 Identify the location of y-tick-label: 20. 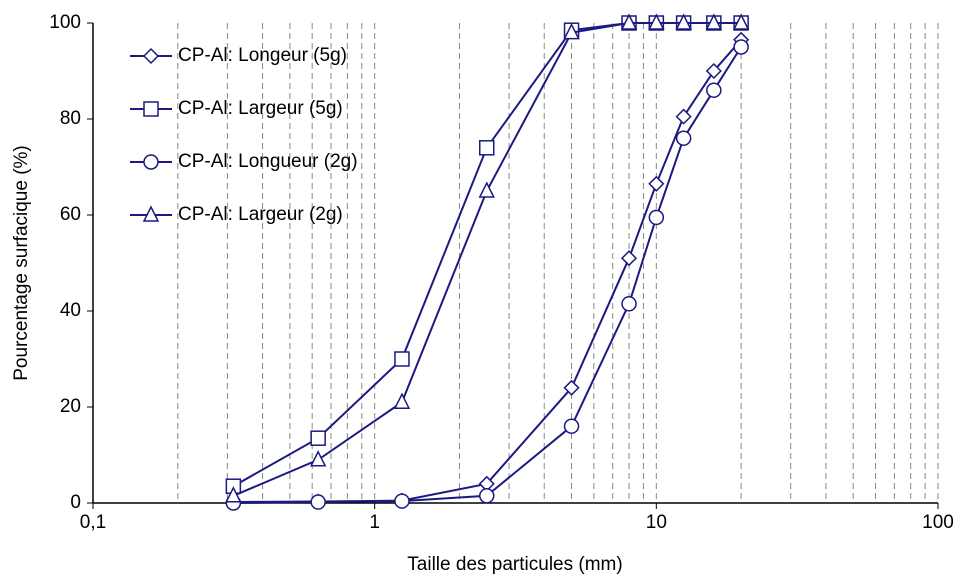
(70, 406).